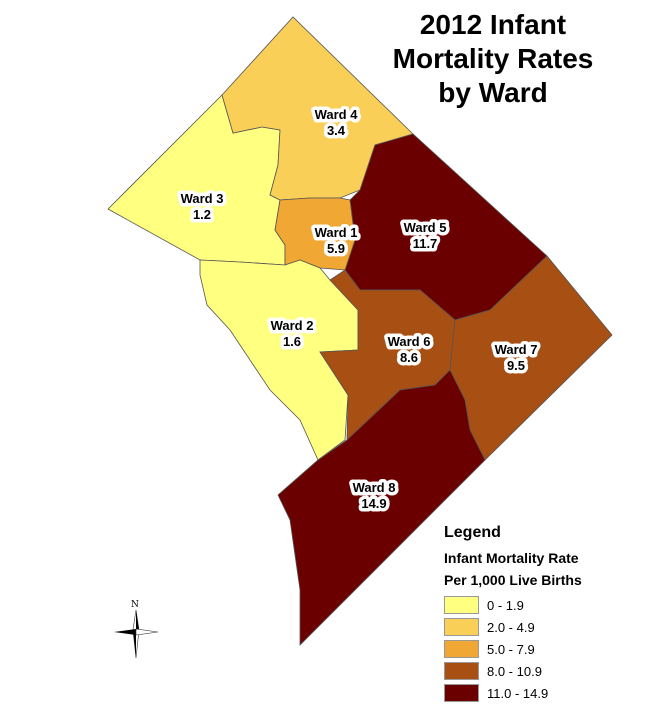 The width and height of the screenshot is (669, 717). Describe the element at coordinates (518, 693) in the screenshot. I see `legend-label: 11.0 - 14.9` at that location.